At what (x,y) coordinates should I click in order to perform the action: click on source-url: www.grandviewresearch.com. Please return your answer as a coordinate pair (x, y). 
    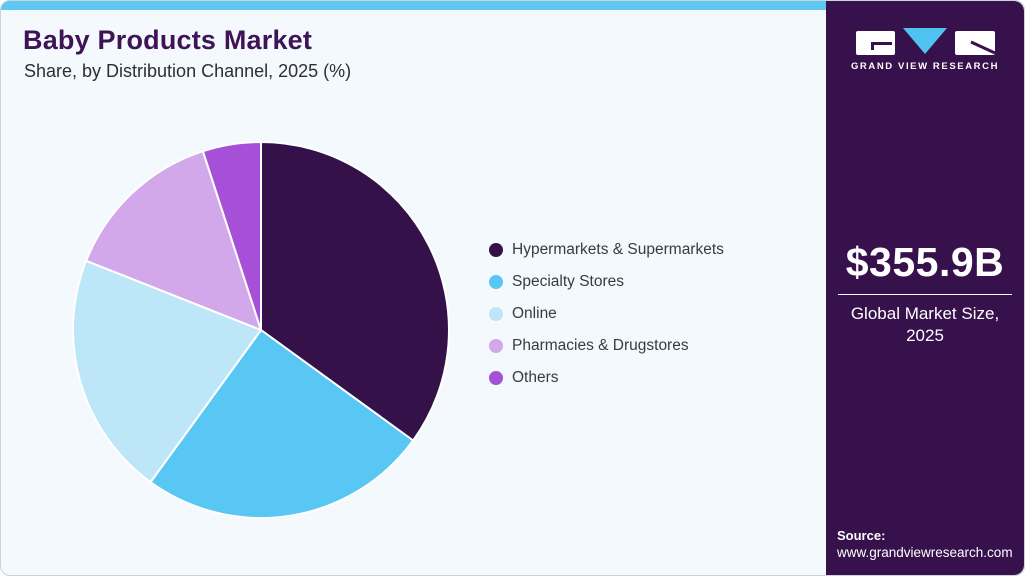
    Looking at the image, I should click on (925, 552).